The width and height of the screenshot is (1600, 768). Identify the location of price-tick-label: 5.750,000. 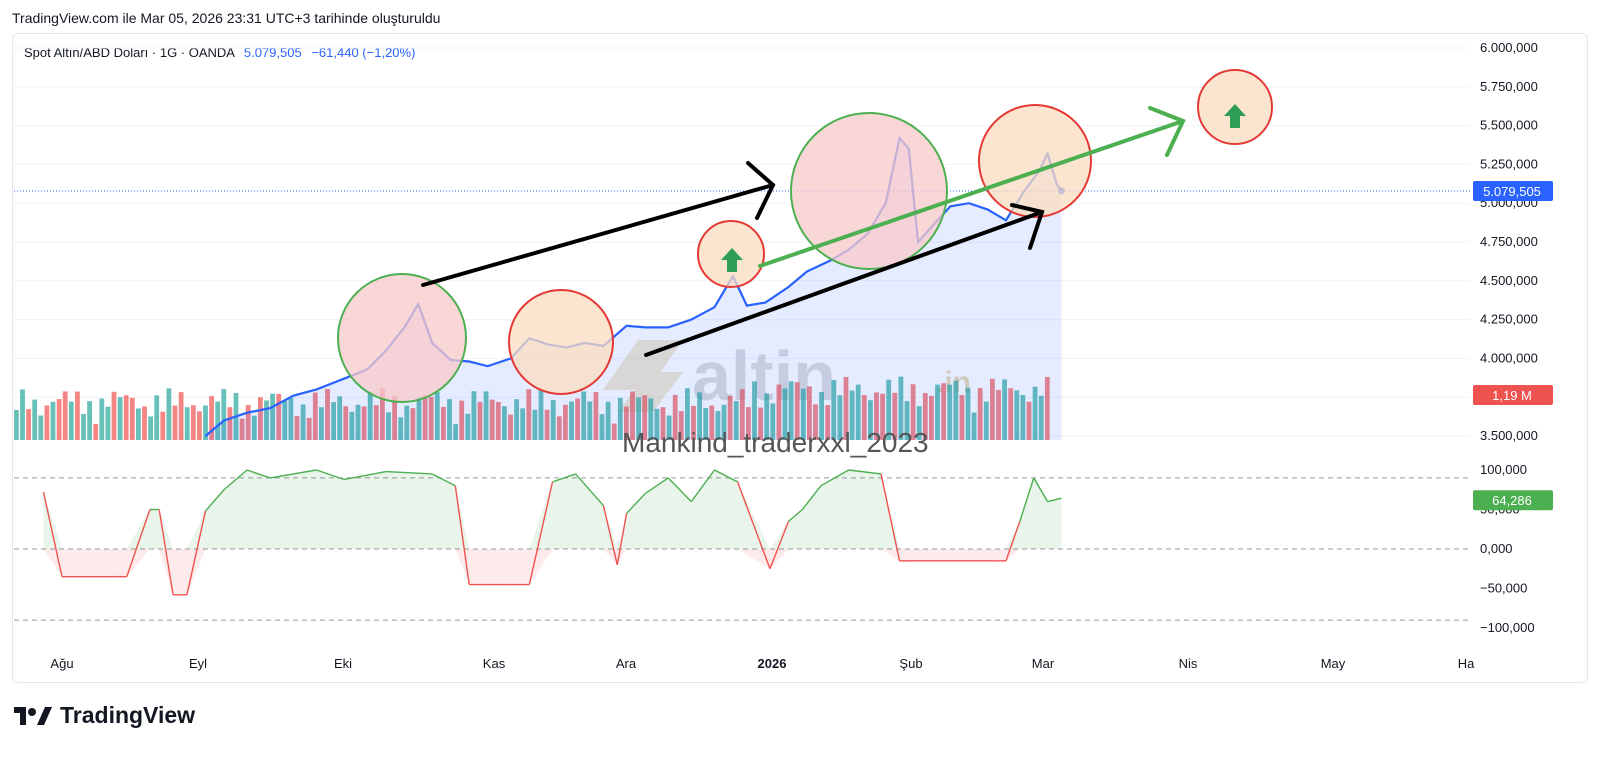
(1509, 86).